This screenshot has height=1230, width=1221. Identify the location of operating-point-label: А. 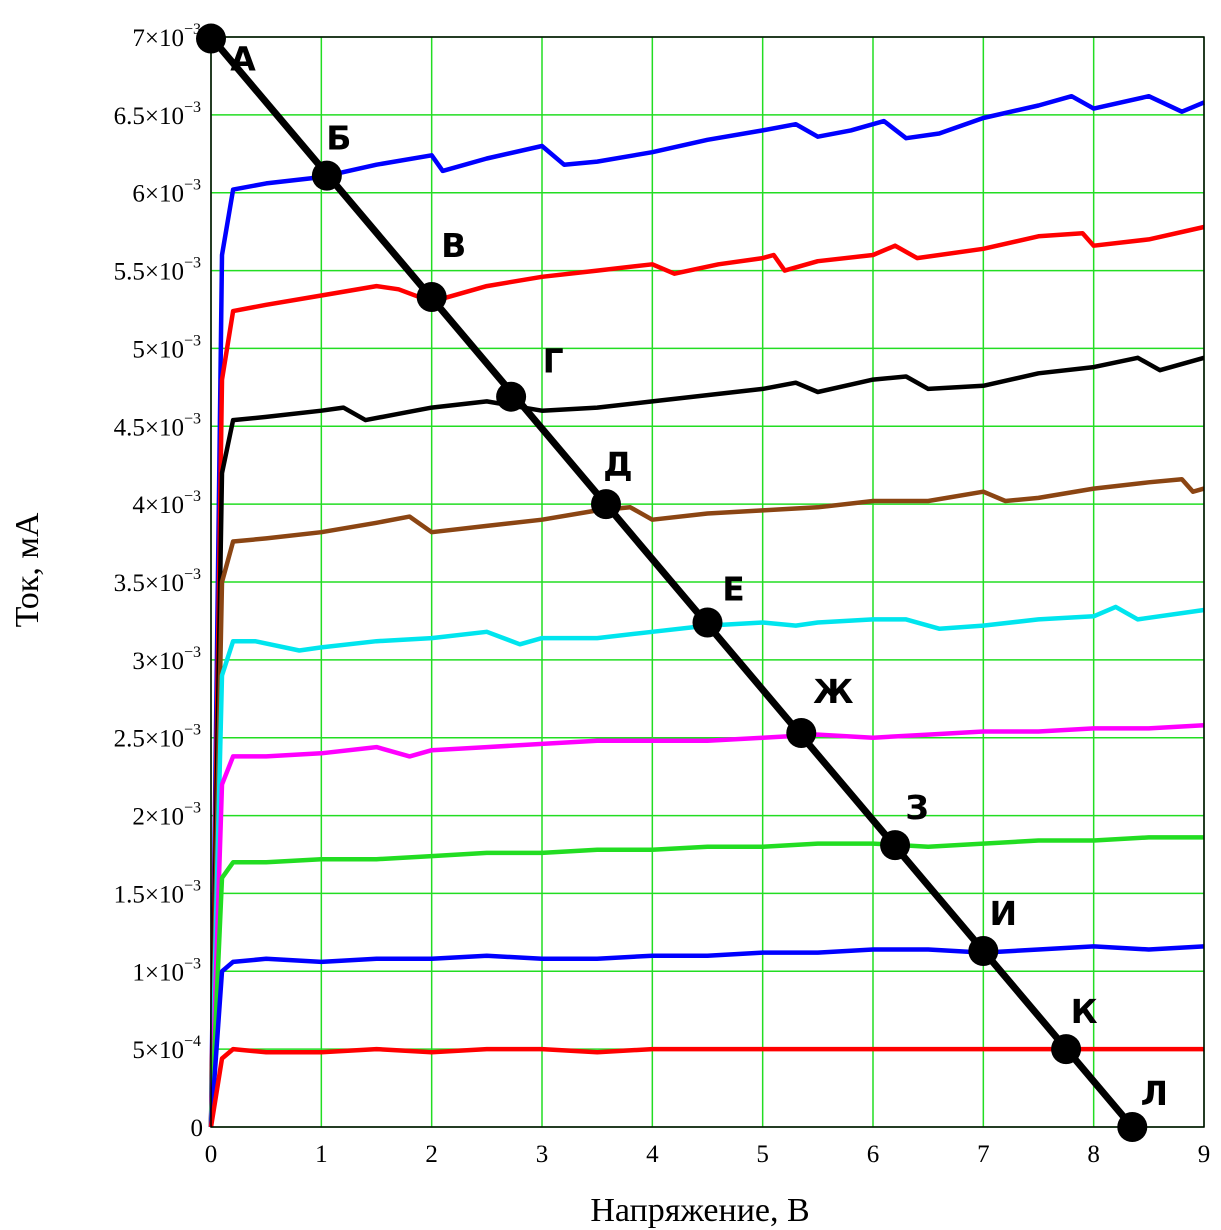
(243, 59).